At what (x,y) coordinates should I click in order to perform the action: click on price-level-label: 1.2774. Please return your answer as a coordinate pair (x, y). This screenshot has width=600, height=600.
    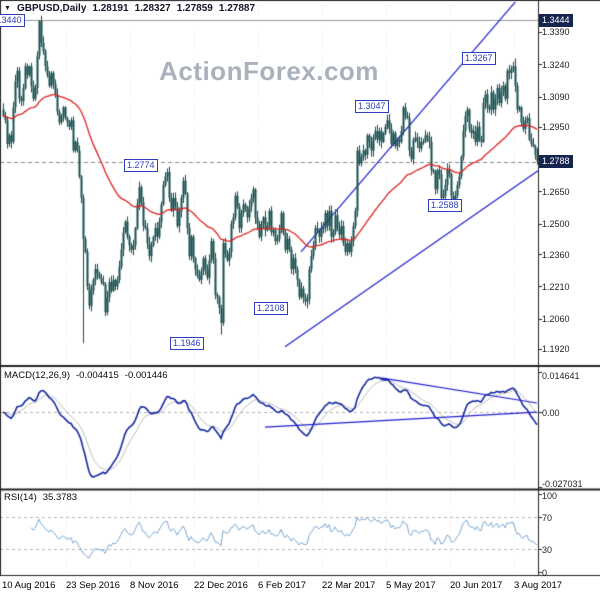
    Looking at the image, I should click on (141, 165).